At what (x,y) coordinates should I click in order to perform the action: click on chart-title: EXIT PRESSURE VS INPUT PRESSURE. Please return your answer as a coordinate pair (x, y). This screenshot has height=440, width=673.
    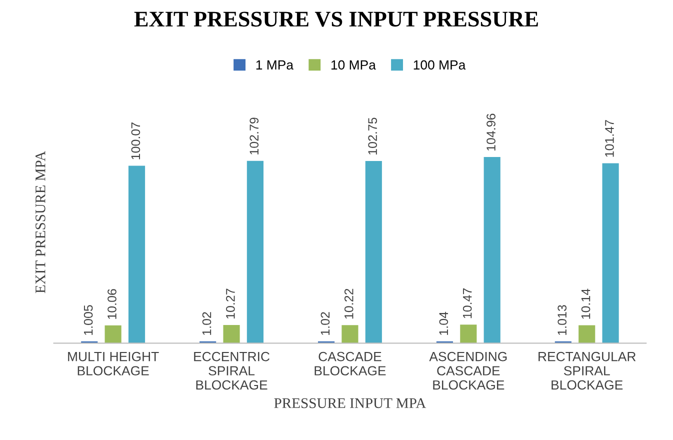
    Looking at the image, I should click on (336, 19).